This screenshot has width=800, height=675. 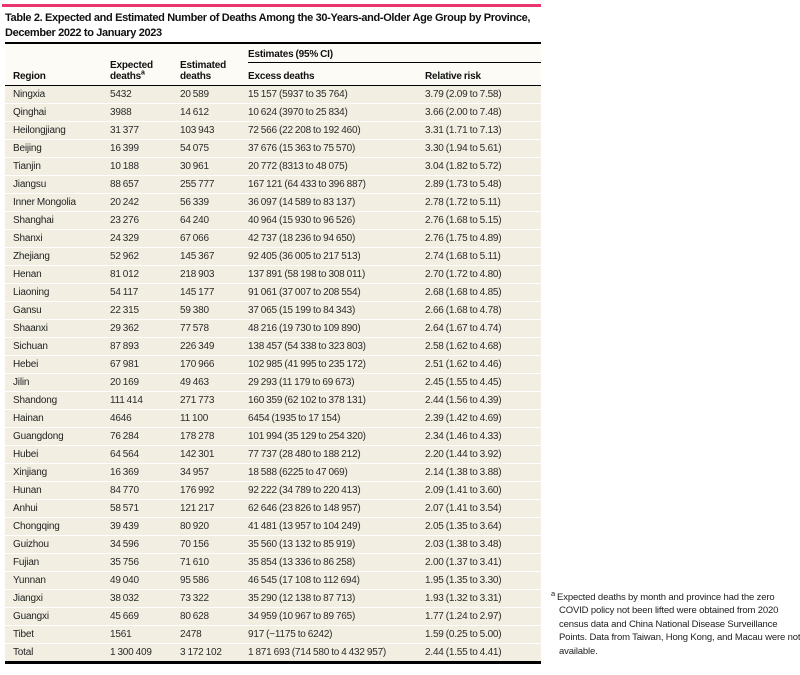 What do you see at coordinates (145, 255) in the screenshot?
I see `expected-deaths-cell: 52 962` at bounding box center [145, 255].